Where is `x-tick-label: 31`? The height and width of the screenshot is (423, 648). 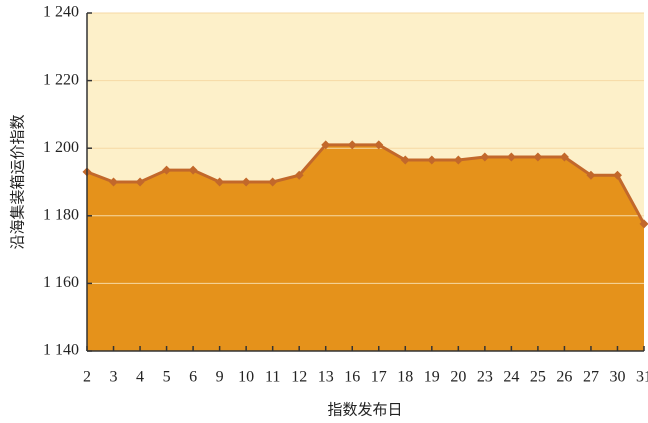
x-tick-label: 31 is located at coordinates (642, 377).